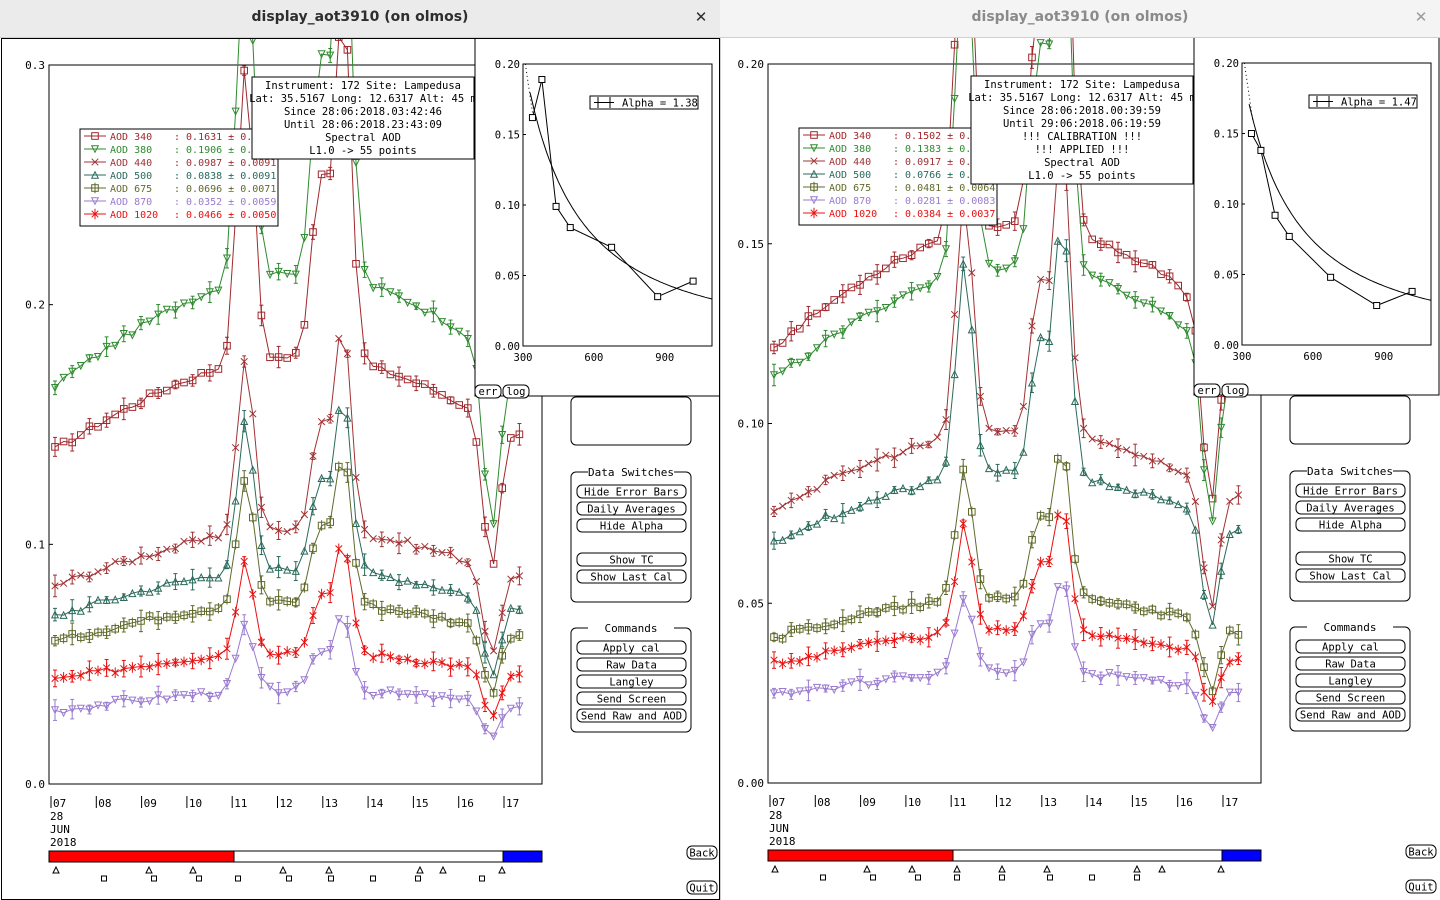 The width and height of the screenshot is (1440, 900). I want to click on x-tick-label: 09, so click(869, 802).